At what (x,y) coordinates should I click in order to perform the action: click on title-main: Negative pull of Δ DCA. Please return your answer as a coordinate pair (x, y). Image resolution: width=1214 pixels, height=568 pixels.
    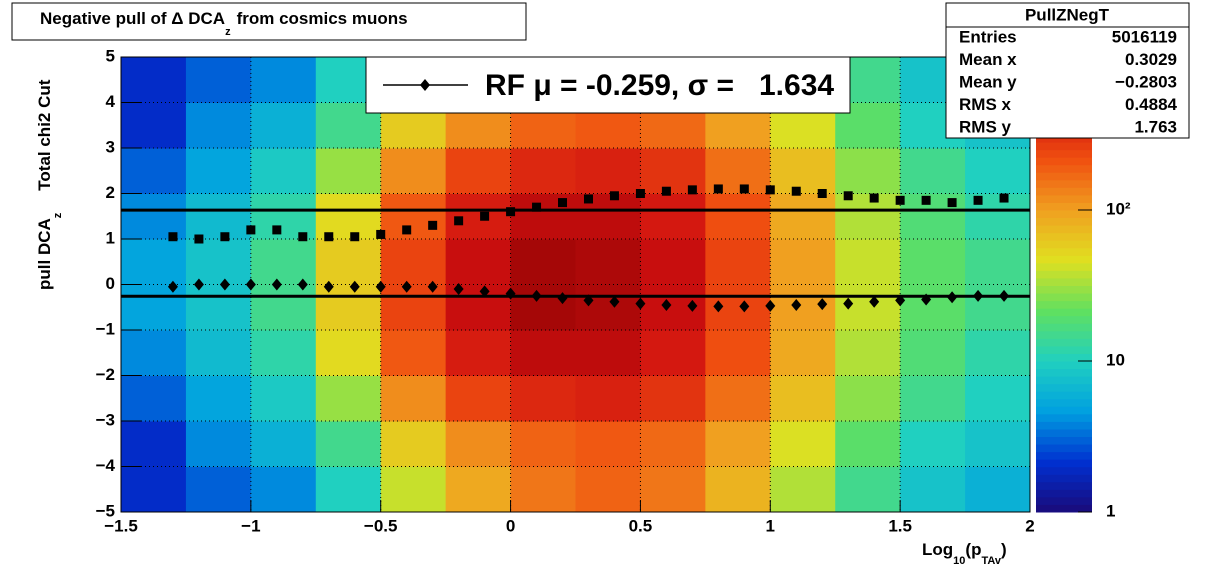
    Looking at the image, I should click on (132, 18).